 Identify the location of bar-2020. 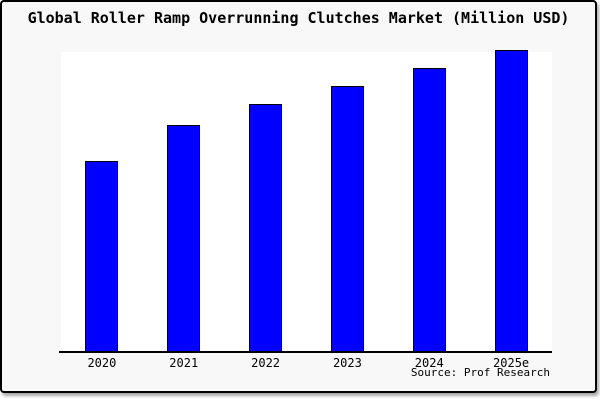
(102, 256).